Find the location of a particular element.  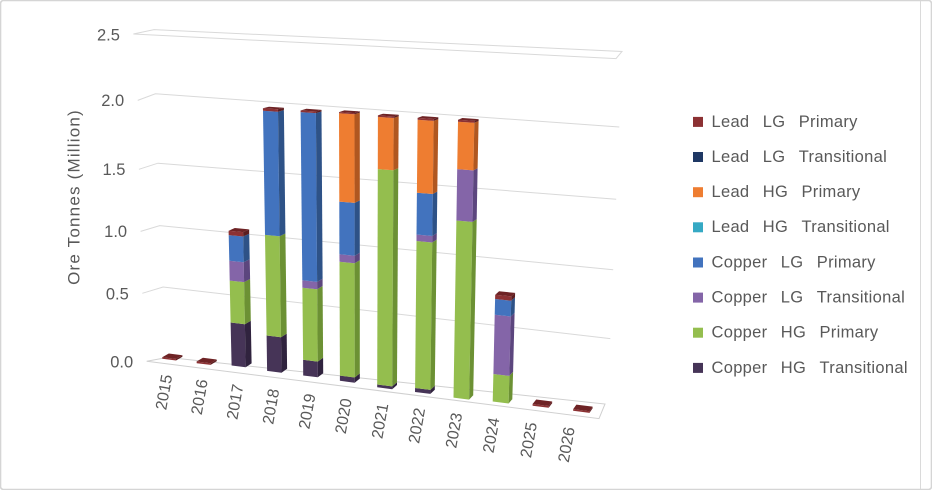

svg-text: Copper LG Transitional is located at coordinates (809, 298).